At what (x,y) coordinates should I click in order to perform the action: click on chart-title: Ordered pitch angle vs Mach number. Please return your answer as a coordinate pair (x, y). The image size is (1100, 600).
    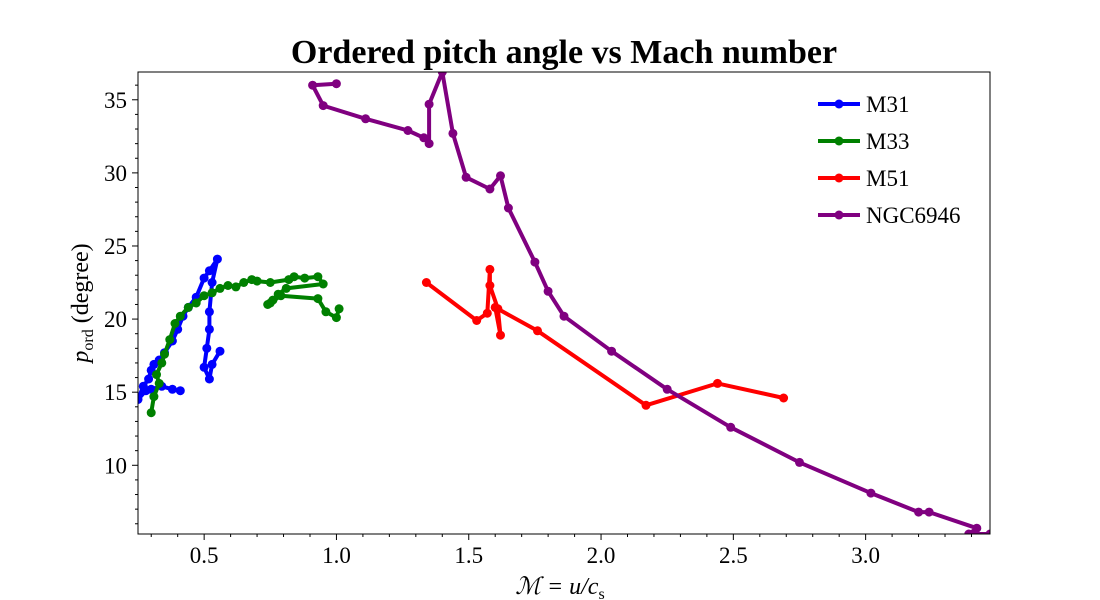
    Looking at the image, I should click on (564, 52).